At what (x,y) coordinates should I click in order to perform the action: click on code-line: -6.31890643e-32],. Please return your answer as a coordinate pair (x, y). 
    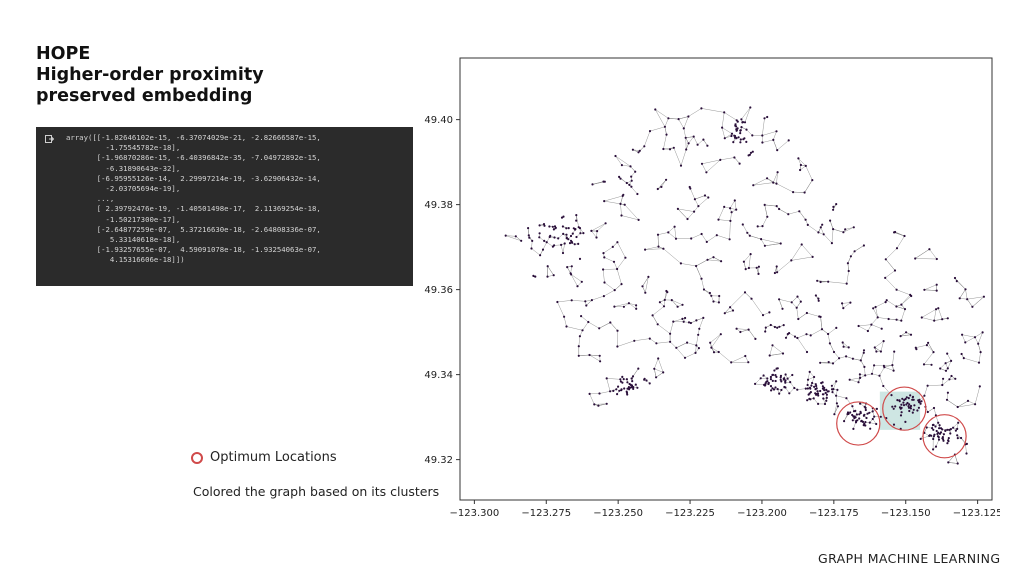
    Looking at the image, I should click on (123, 168).